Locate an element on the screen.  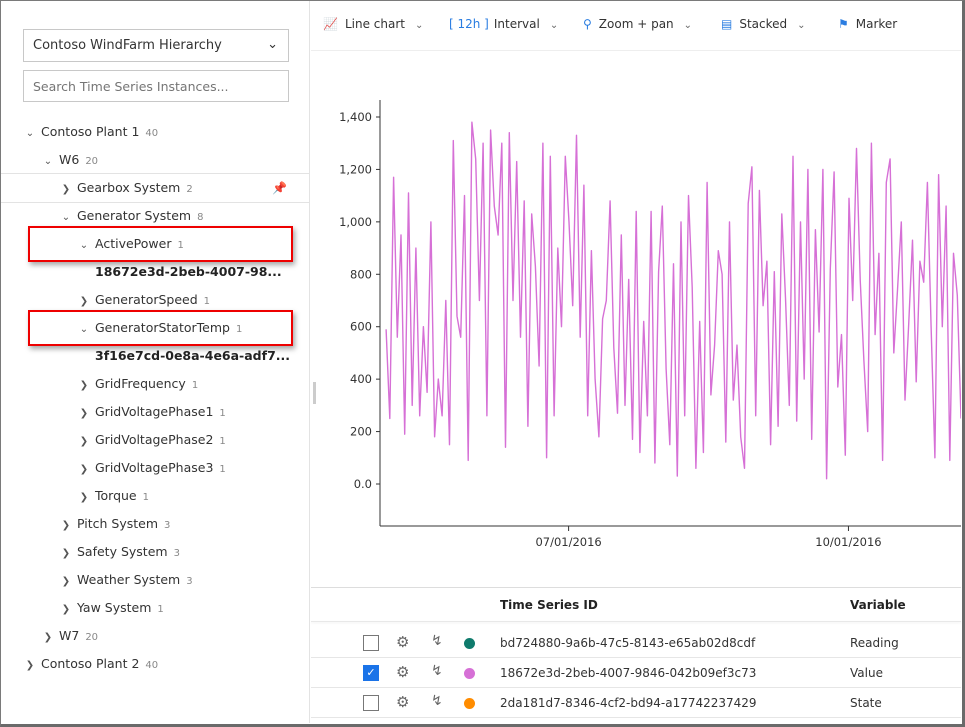
y-tick-label: 800 is located at coordinates (361, 274).